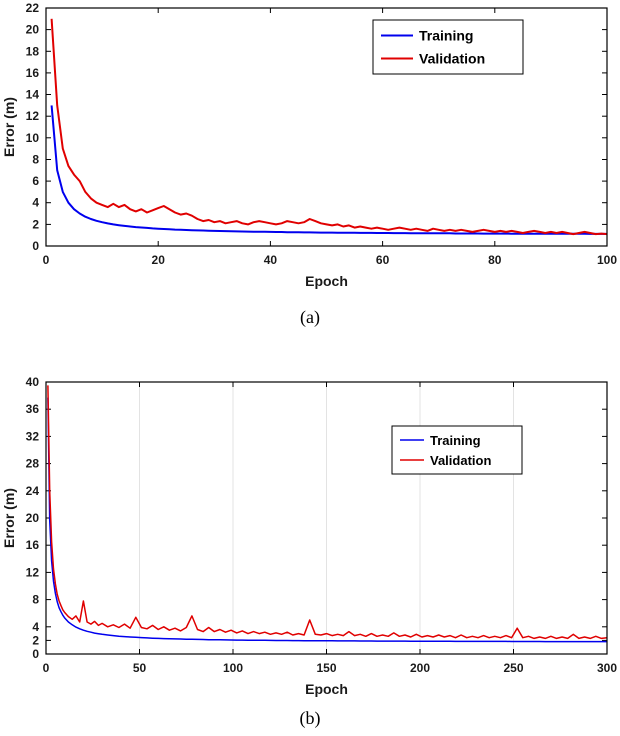 This screenshot has height=736, width=620. What do you see at coordinates (495, 260) in the screenshot?
I see `x-tick-label: 80` at bounding box center [495, 260].